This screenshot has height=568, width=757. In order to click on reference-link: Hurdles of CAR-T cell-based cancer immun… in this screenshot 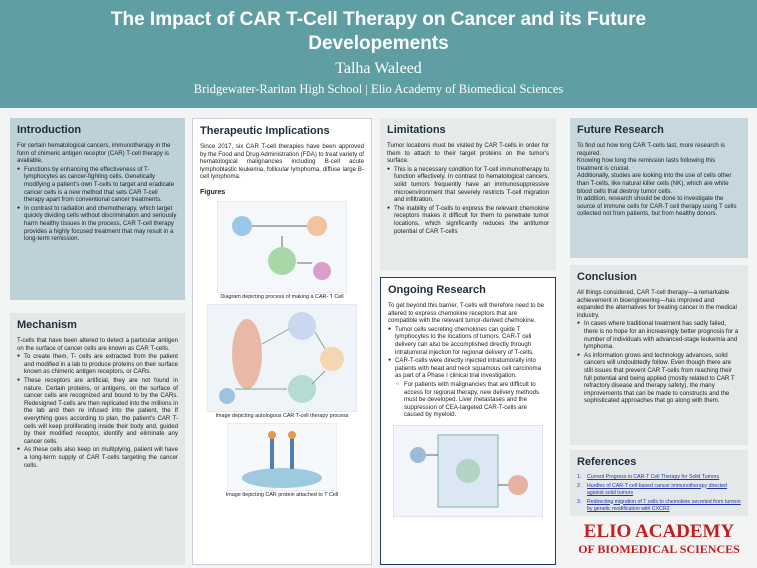, I will do `click(652, 489)`.